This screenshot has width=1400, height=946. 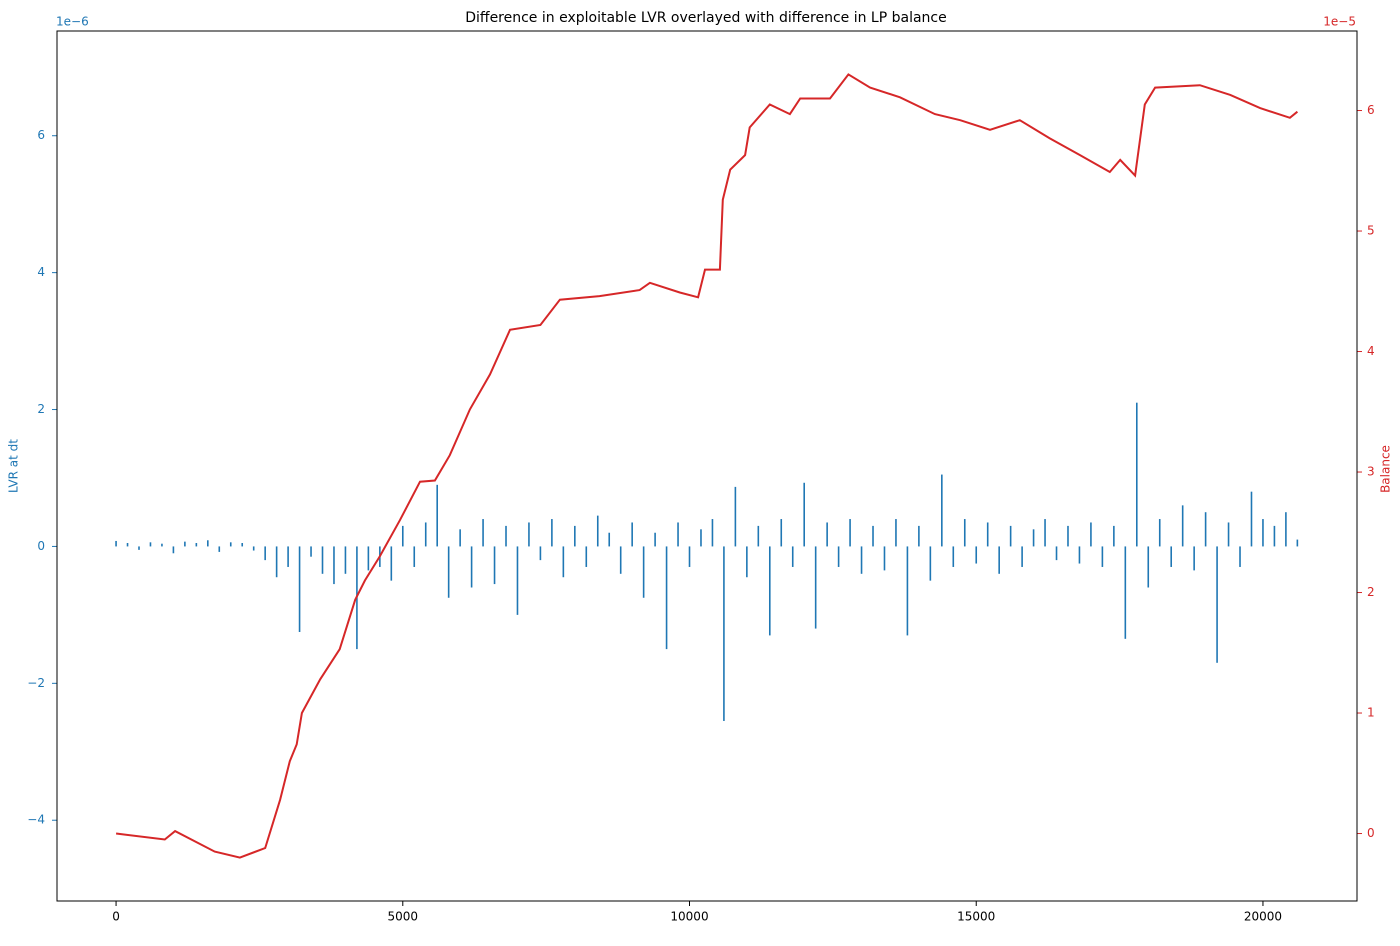 What do you see at coordinates (36, 683) in the screenshot?
I see `y-tick-label: −2` at bounding box center [36, 683].